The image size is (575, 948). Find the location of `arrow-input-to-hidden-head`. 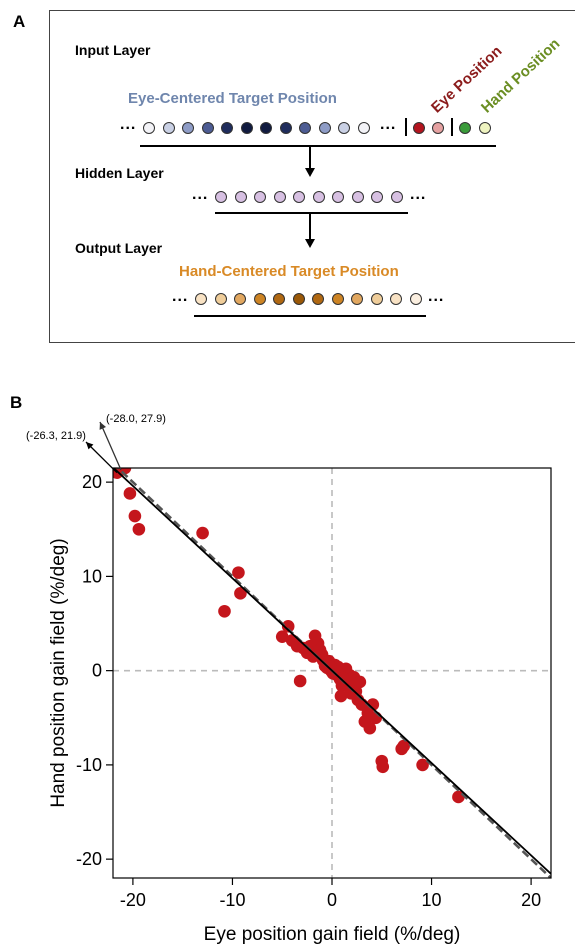

arrow-input-to-hidden-head is located at coordinates (310, 172).